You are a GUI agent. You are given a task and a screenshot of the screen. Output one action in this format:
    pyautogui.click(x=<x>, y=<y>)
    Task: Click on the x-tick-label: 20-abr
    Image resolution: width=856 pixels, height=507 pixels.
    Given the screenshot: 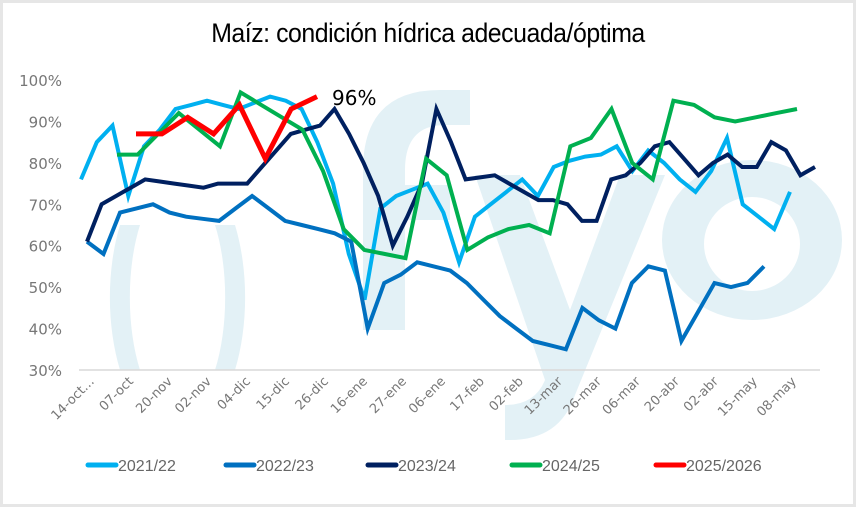 What is the action you would take?
    pyautogui.click(x=662, y=394)
    